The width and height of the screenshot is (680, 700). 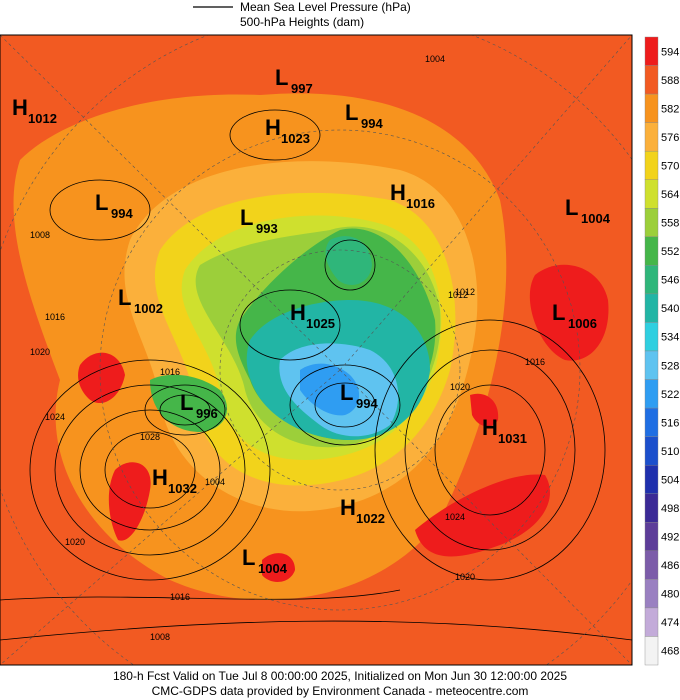 What do you see at coordinates (148, 308) in the screenshot?
I see `center-pressure: 1002` at bounding box center [148, 308].